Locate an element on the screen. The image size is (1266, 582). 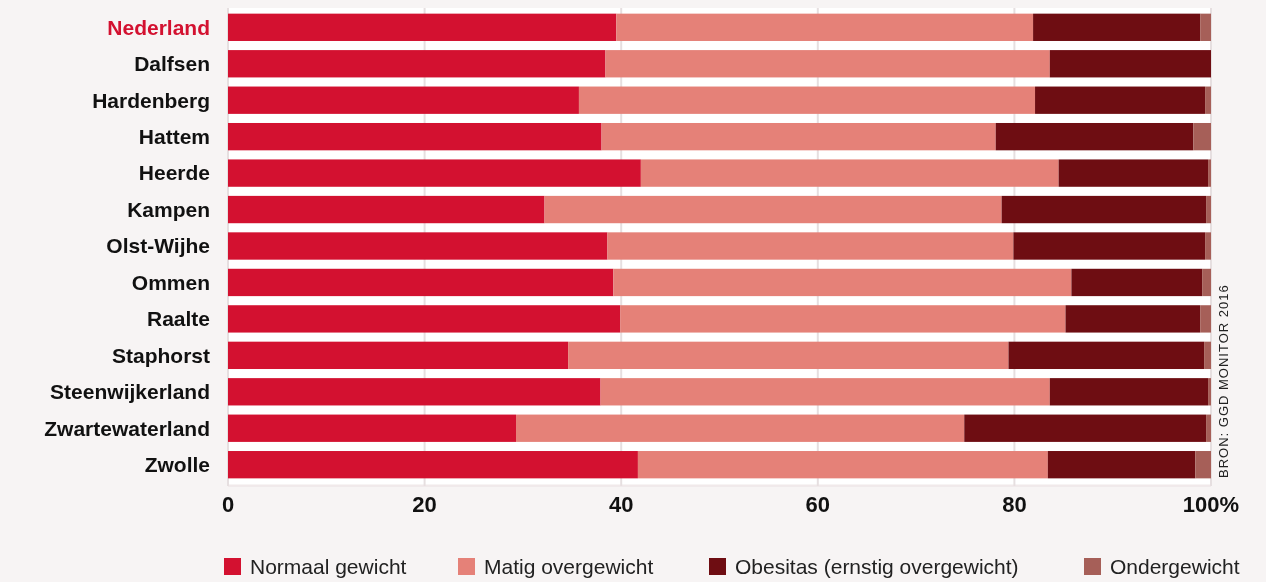
x-tick-label: 40 is located at coordinates (621, 504).